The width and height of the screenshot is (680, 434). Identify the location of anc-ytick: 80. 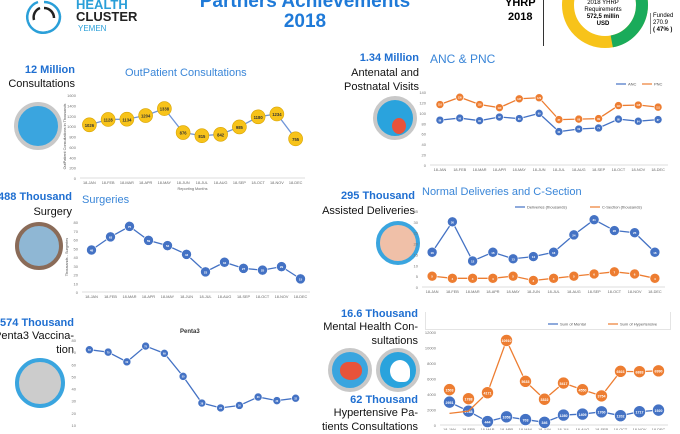
(424, 123).